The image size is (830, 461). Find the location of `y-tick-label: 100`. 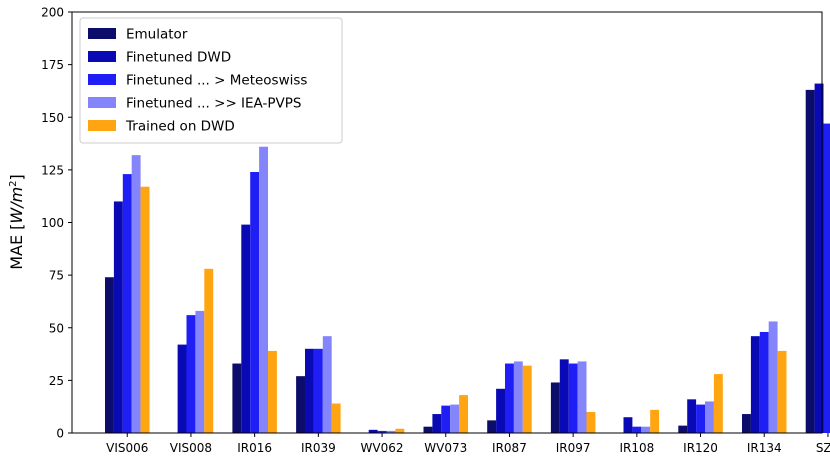

y-tick-label: 100 is located at coordinates (52, 223).